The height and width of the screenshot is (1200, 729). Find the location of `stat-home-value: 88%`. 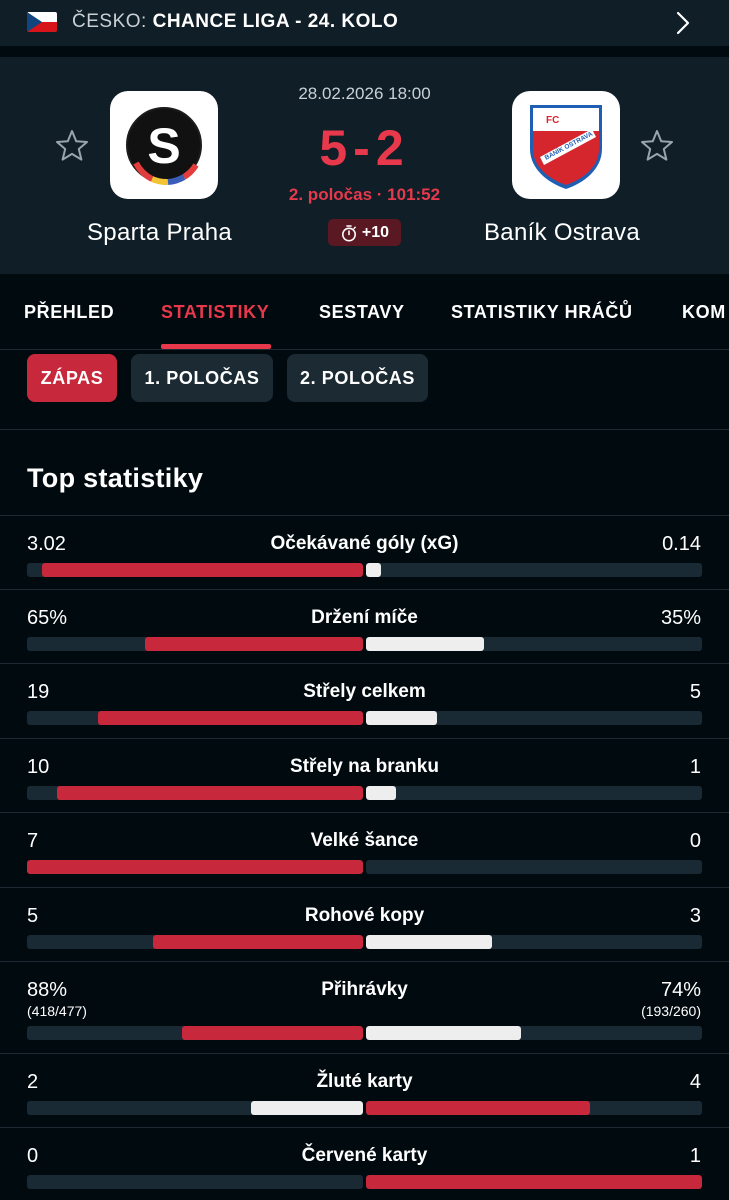

stat-home-value: 88% is located at coordinates (47, 990).